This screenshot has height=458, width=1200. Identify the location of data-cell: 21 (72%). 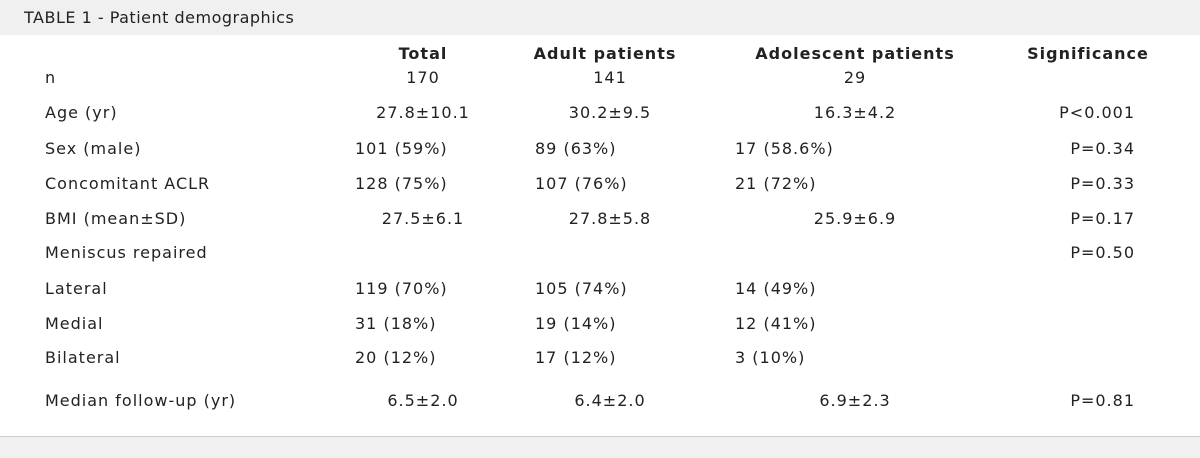
(776, 183).